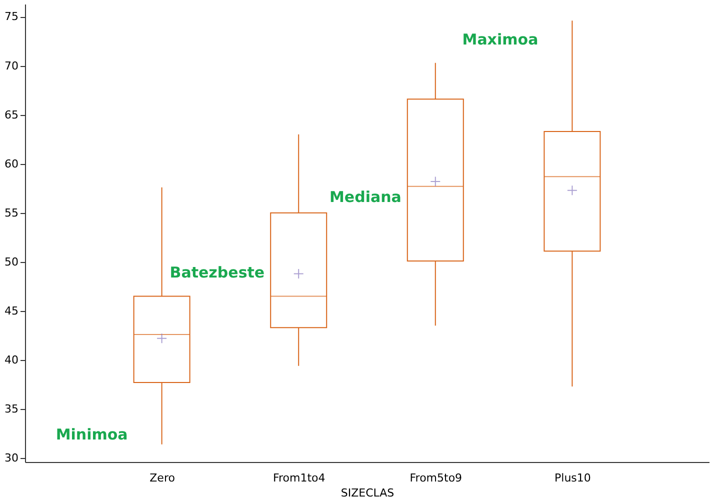 The width and height of the screenshot is (713, 502). Describe the element at coordinates (92, 435) in the screenshot. I see `annotation: Minimoa` at that location.